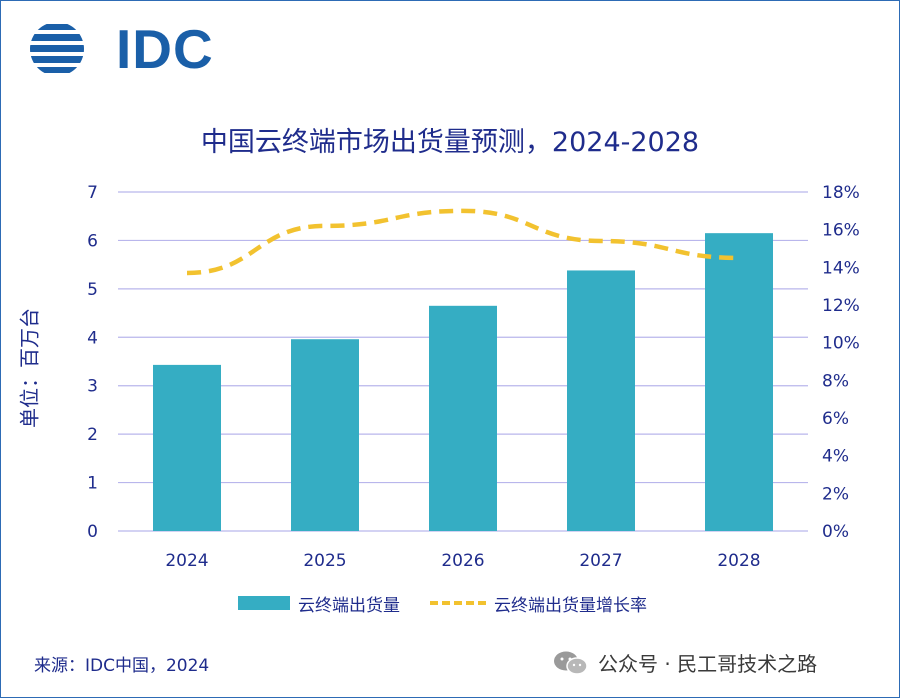 This screenshot has height=698, width=900. Describe the element at coordinates (835, 419) in the screenshot. I see `y2-tick-label: 6%` at that location.